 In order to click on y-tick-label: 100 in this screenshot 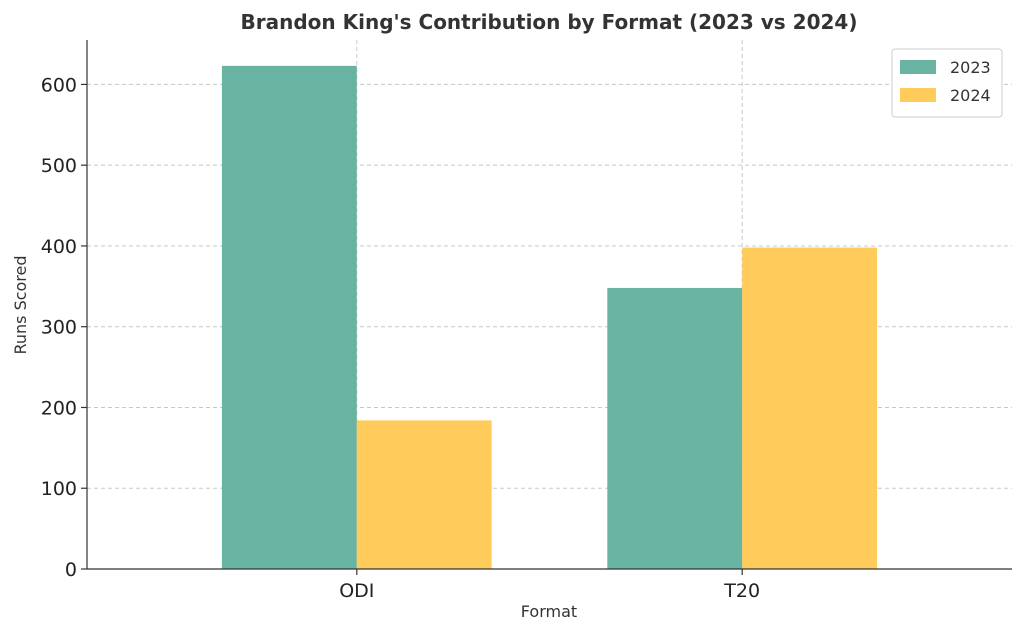, I will do `click(59, 489)`.